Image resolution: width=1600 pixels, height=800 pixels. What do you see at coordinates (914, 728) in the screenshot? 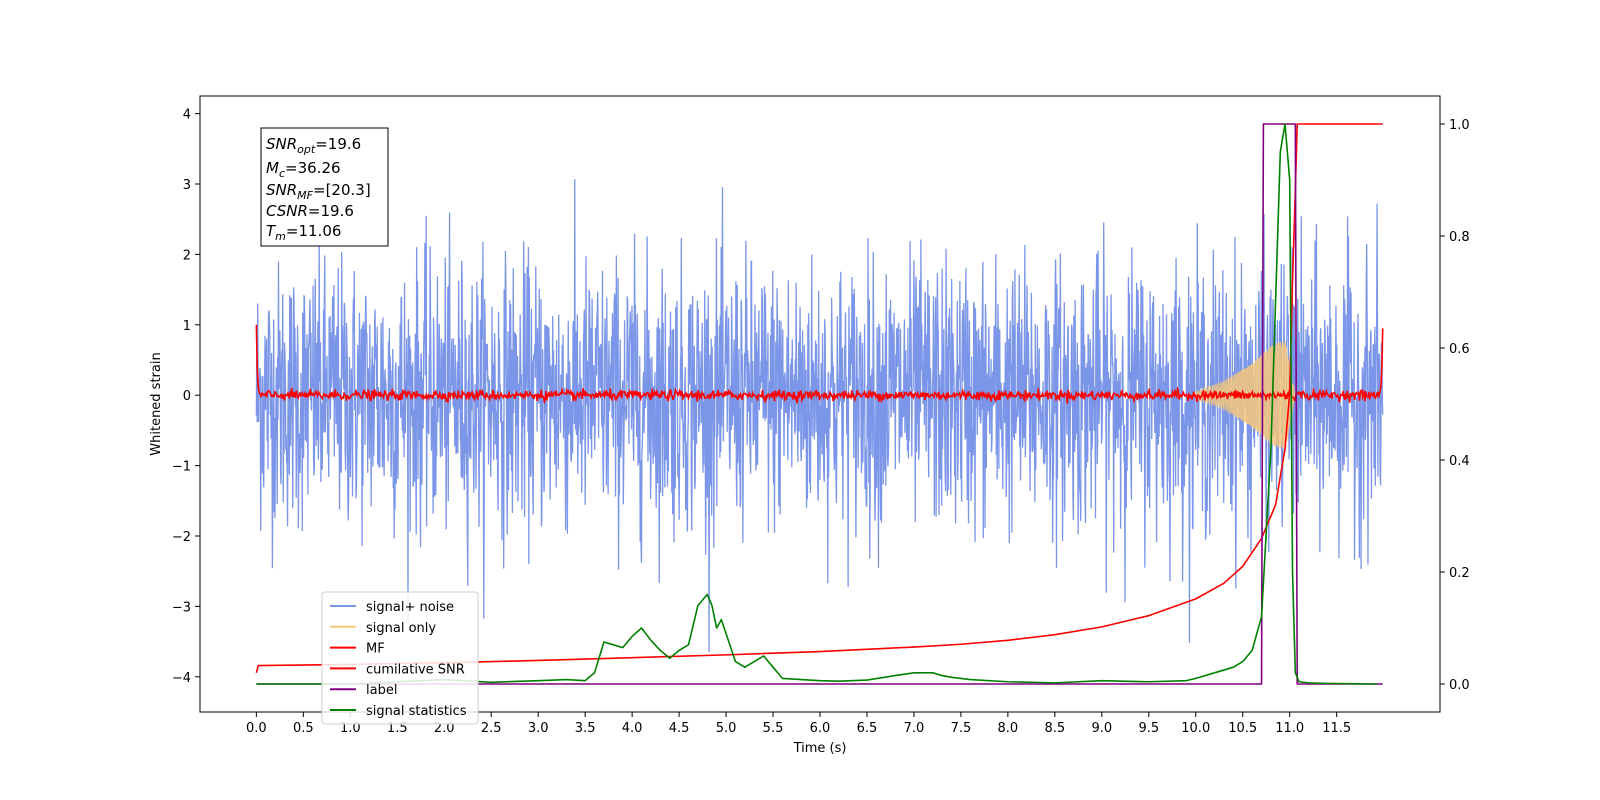
I see `x-tick-label: 7.0` at bounding box center [914, 728].